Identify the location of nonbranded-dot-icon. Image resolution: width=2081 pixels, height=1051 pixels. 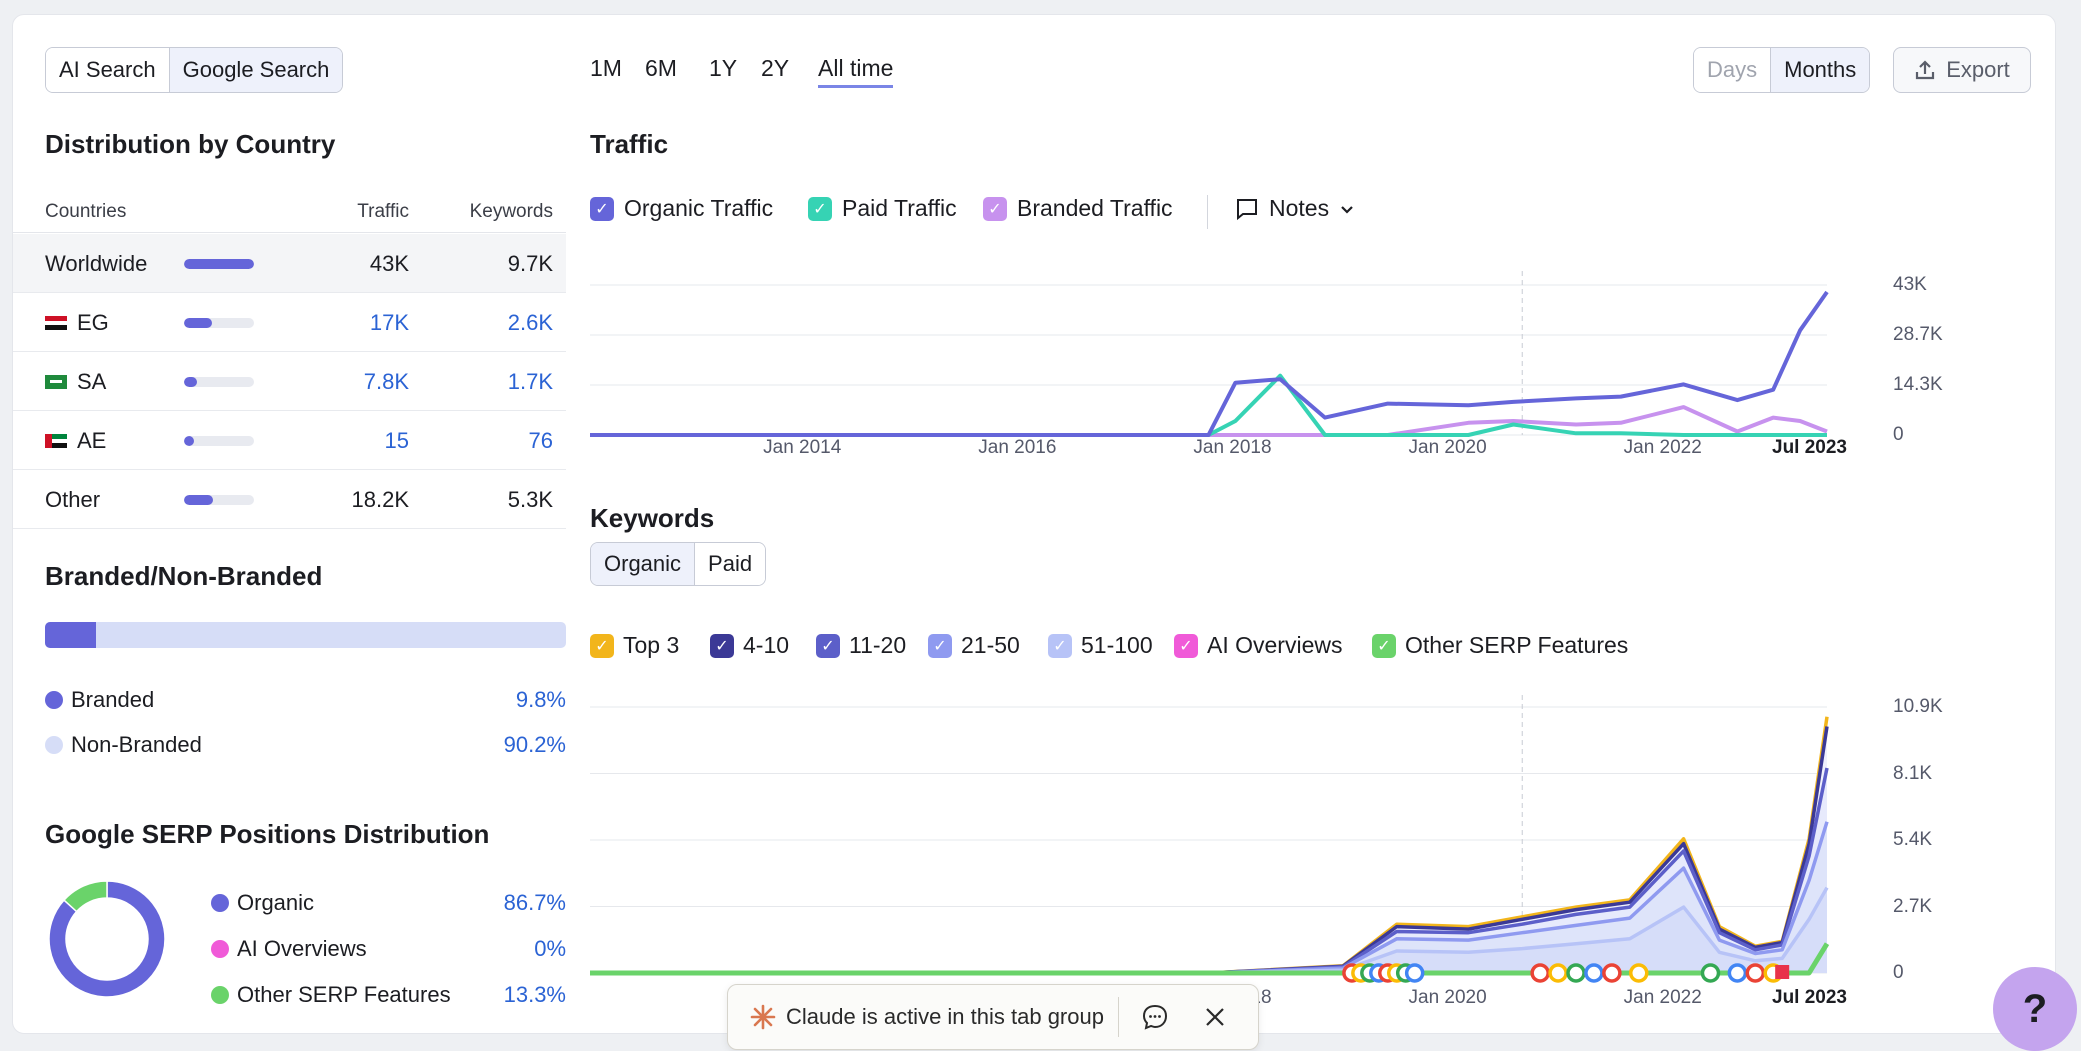
(54, 745).